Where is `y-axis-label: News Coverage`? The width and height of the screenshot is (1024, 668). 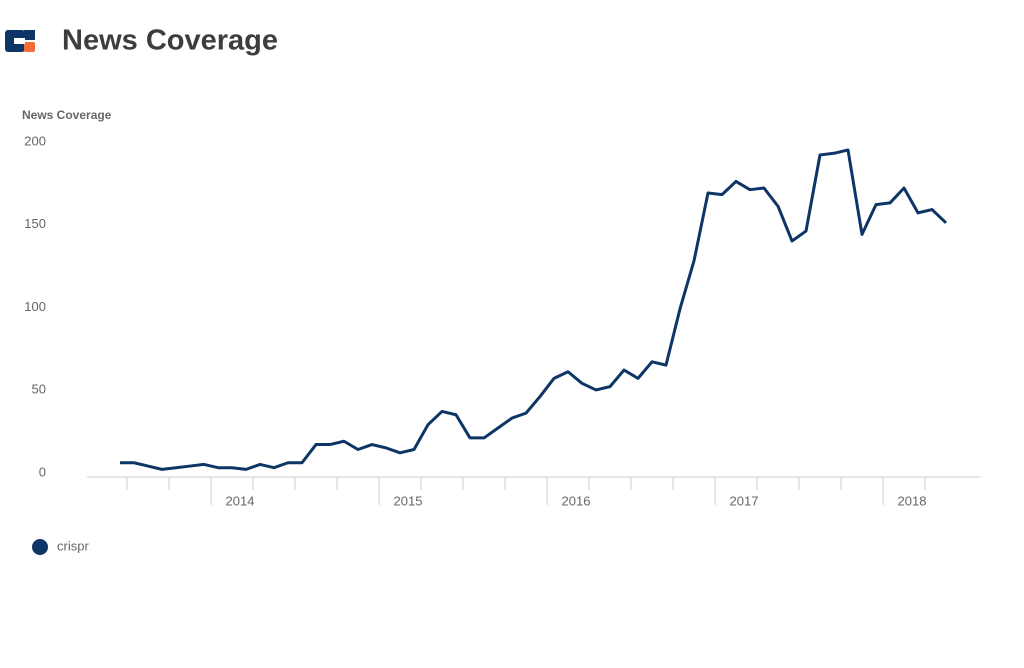
y-axis-label: News Coverage is located at coordinates (67, 115).